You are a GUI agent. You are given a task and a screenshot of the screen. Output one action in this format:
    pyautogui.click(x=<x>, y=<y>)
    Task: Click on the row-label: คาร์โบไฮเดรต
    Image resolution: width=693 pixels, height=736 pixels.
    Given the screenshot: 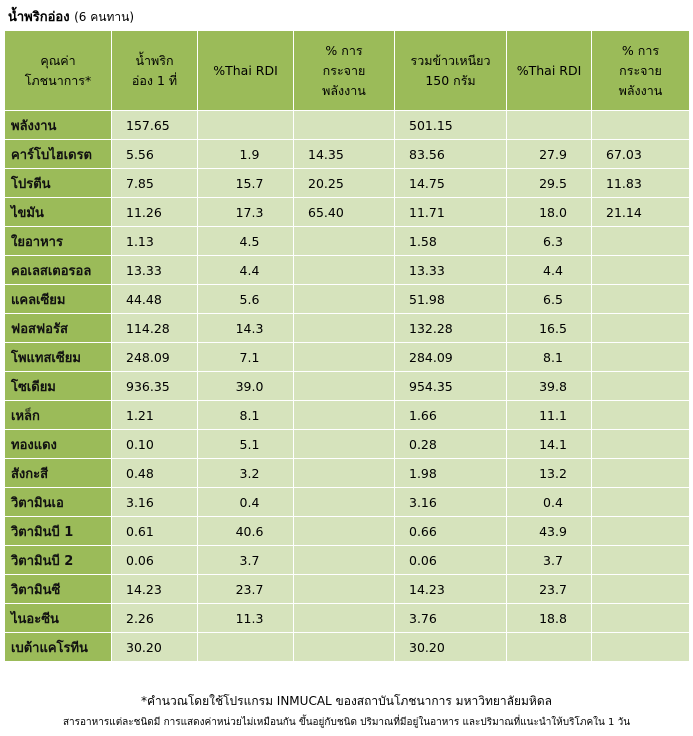 What is the action you would take?
    pyautogui.click(x=58, y=154)
    